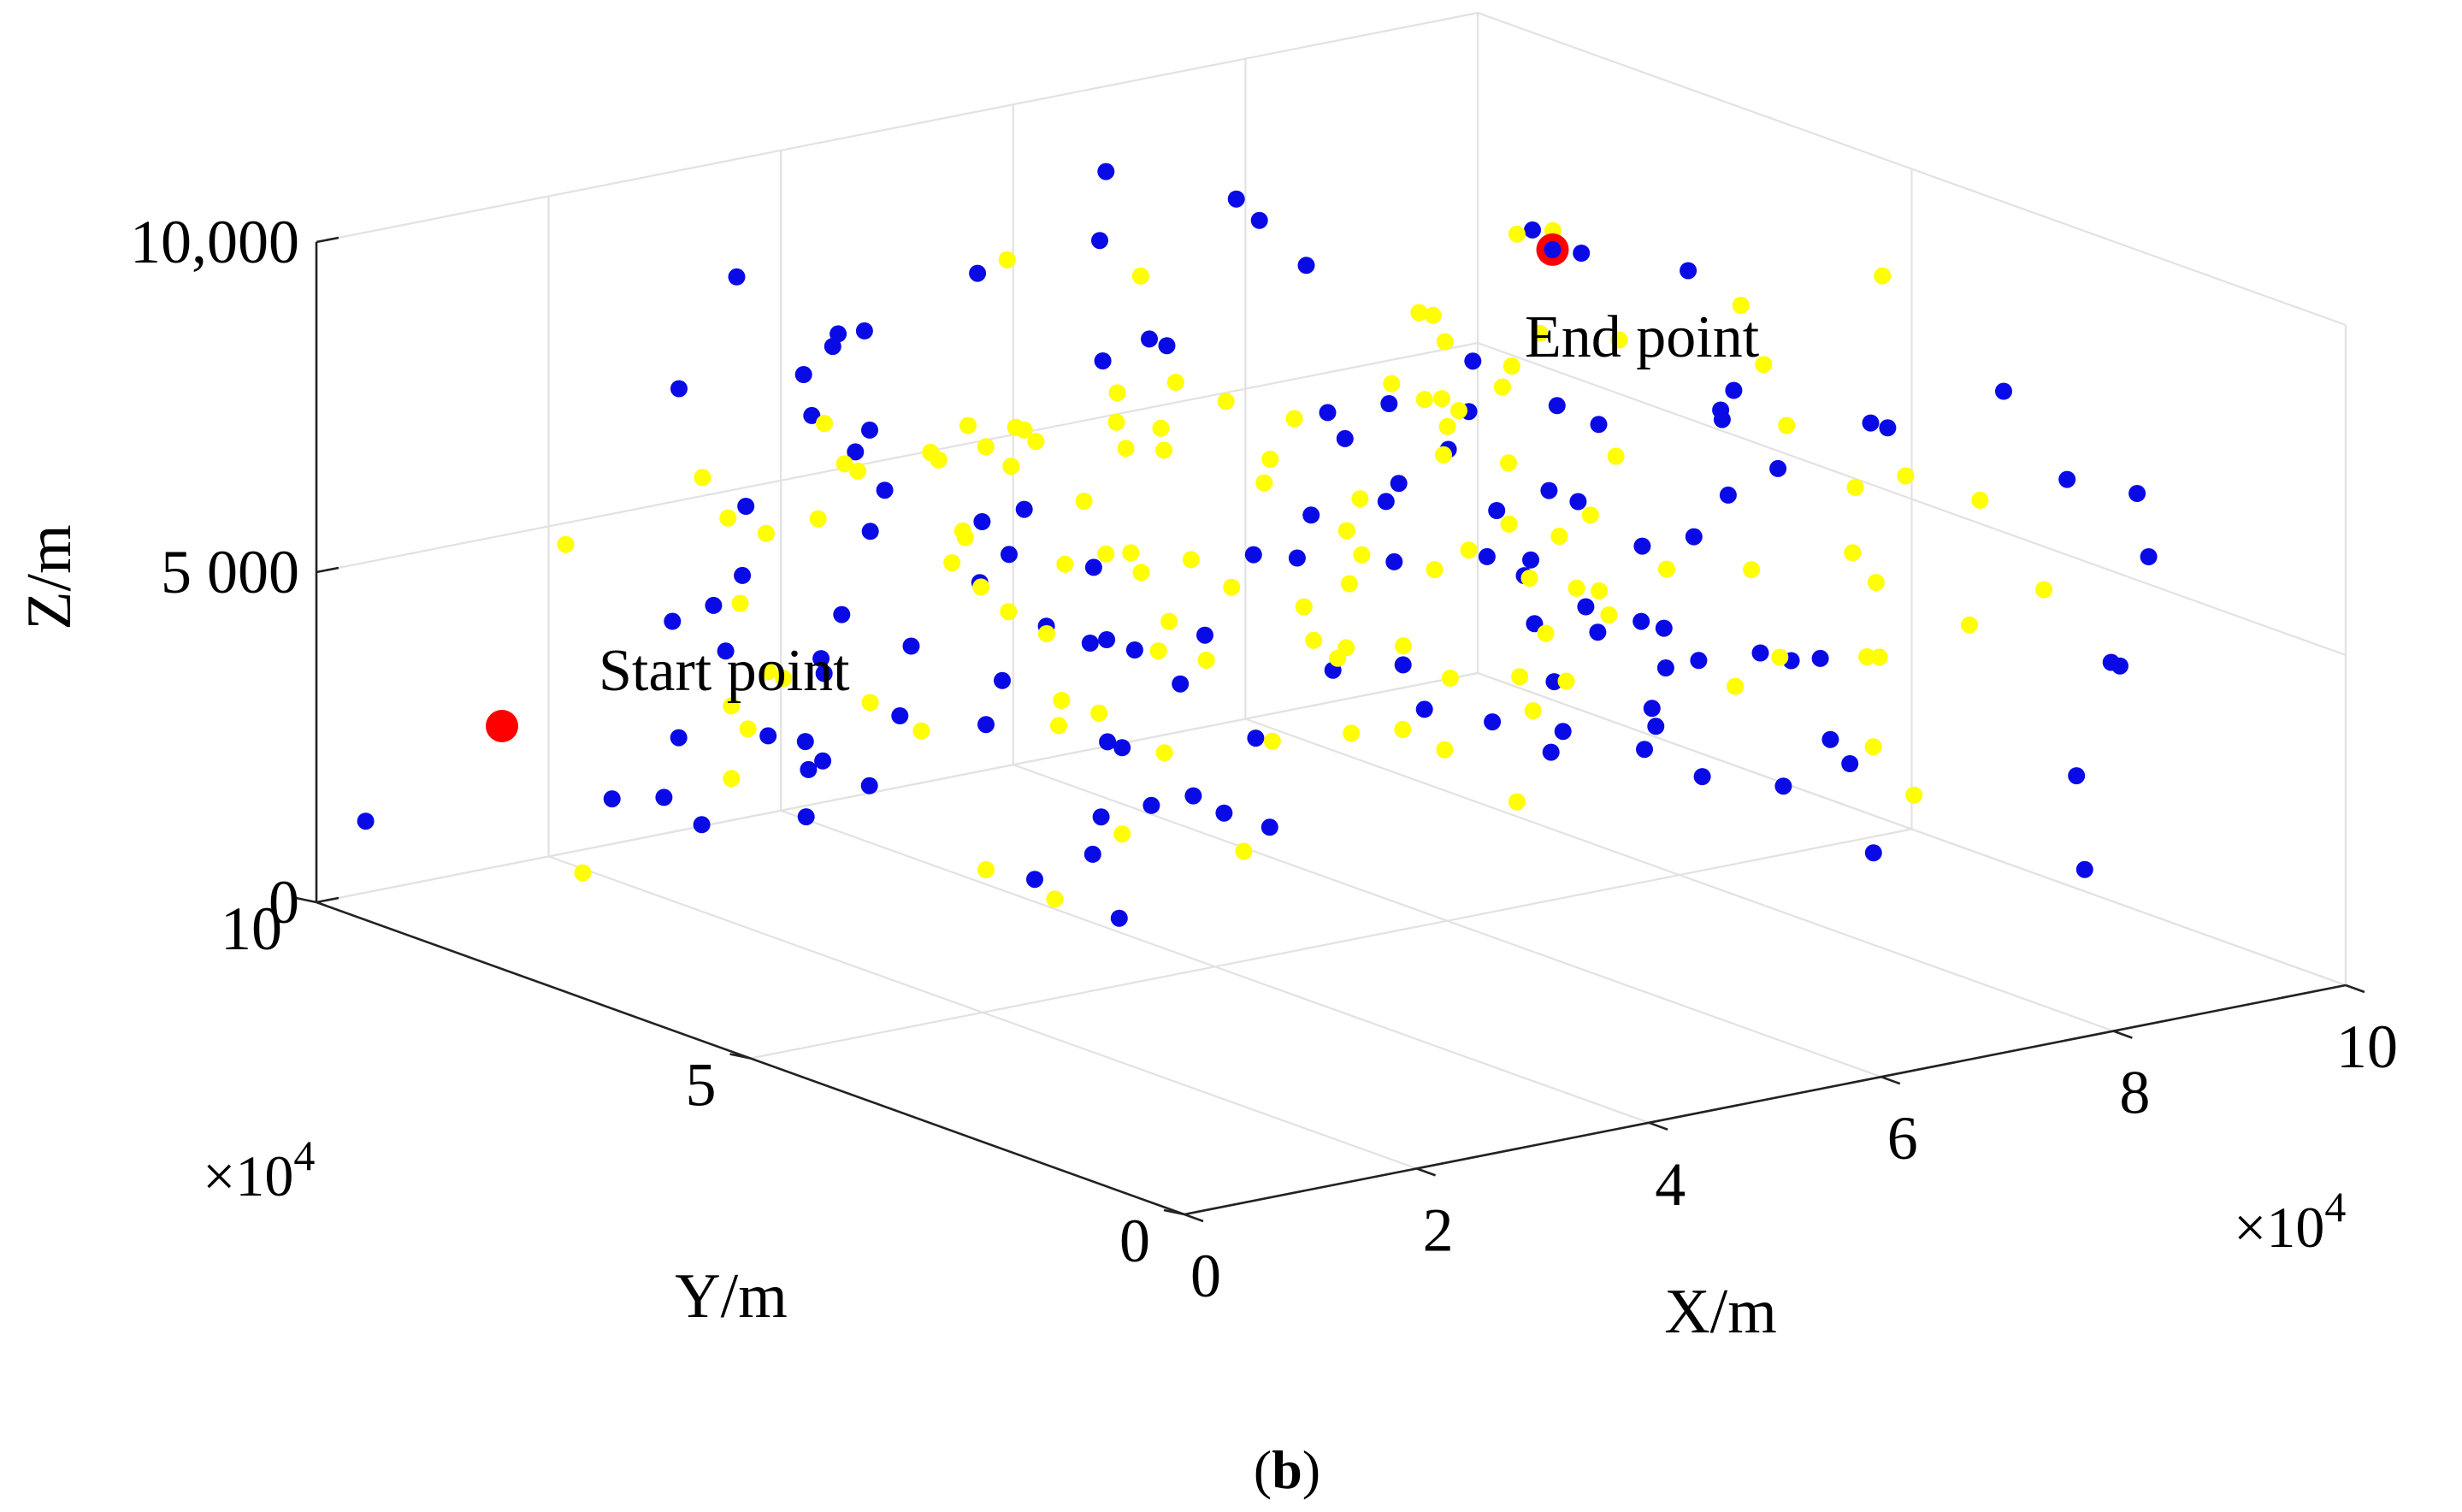 This screenshot has width=2462, height=1512. I want to click on side-wall-grid-line, so click(1912, 169).